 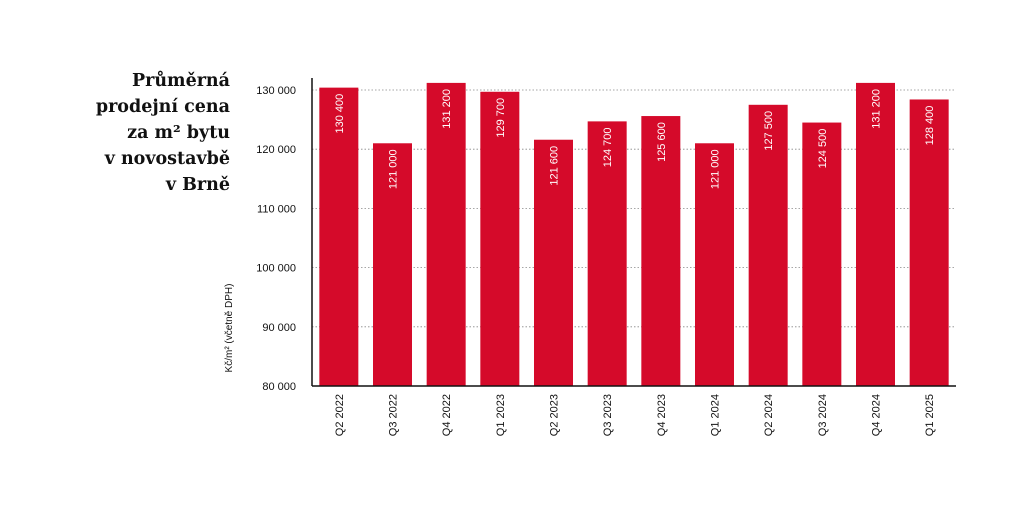 I want to click on x-tick-label: Q3 2024, so click(x=823, y=415).